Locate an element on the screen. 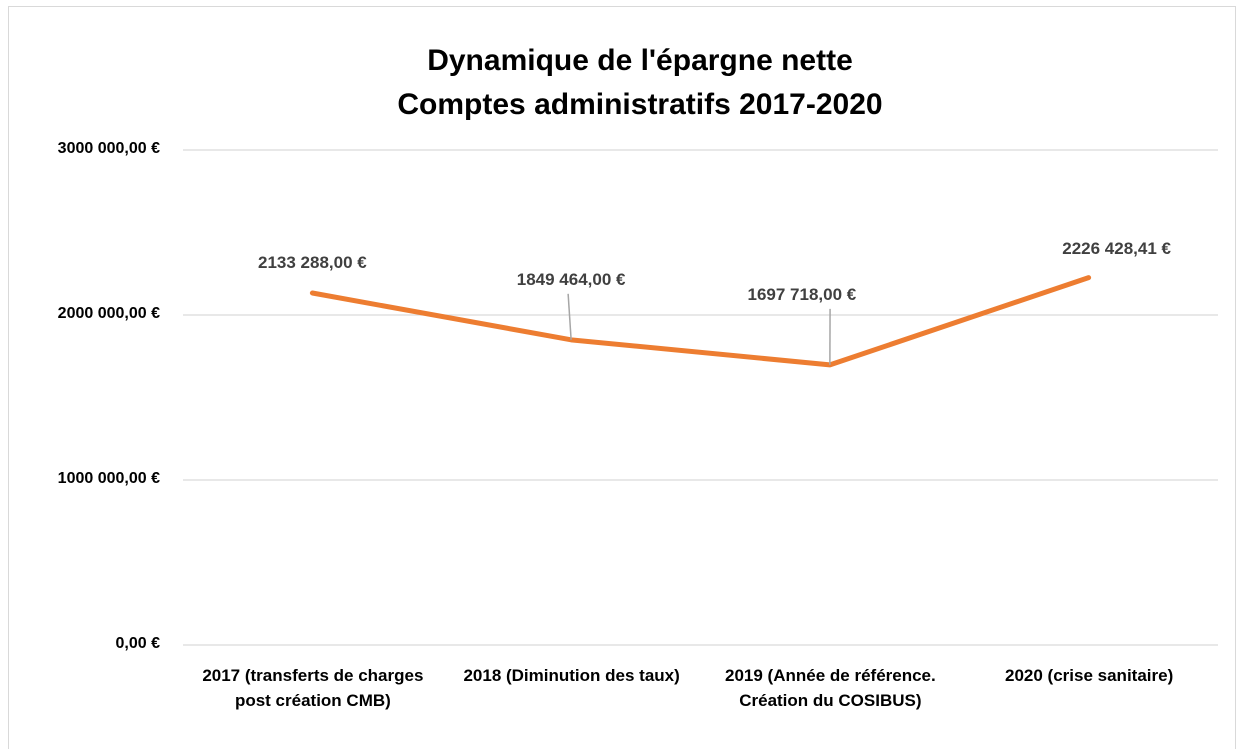  data-label: 2226 428,41 € is located at coordinates (1116, 248).